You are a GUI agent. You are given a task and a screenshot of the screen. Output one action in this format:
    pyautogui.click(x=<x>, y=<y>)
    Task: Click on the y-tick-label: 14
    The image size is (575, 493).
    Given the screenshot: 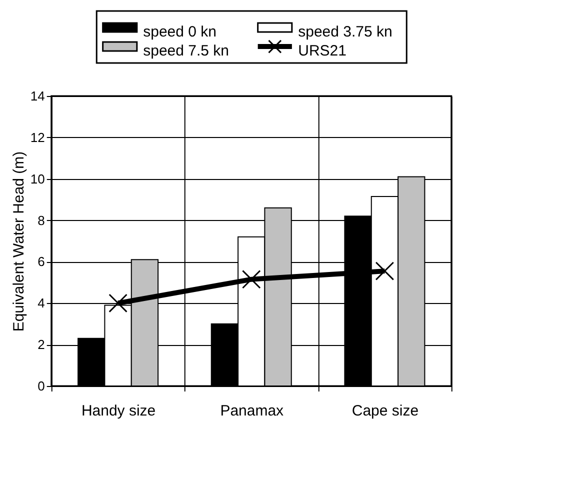 What is the action you would take?
    pyautogui.click(x=37, y=96)
    